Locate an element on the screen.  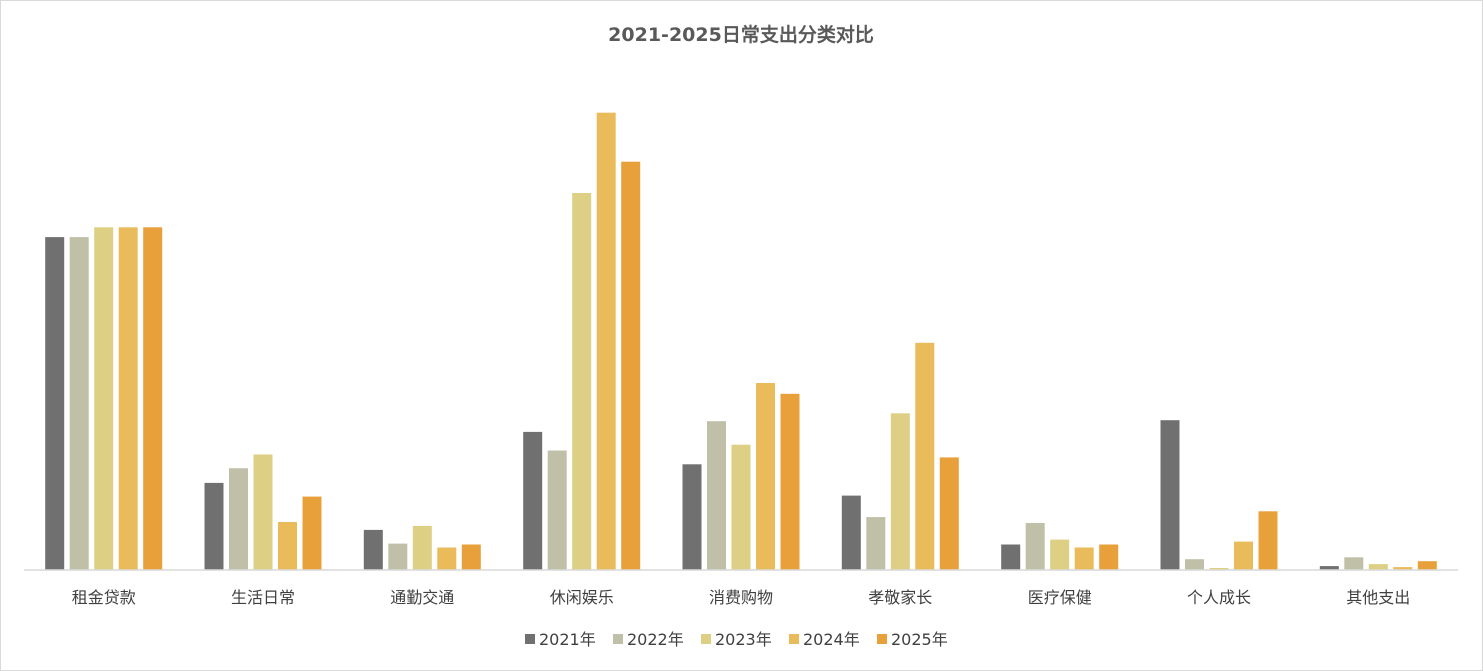
chart-title: 2021-2025日常支出分类对比 is located at coordinates (741, 34).